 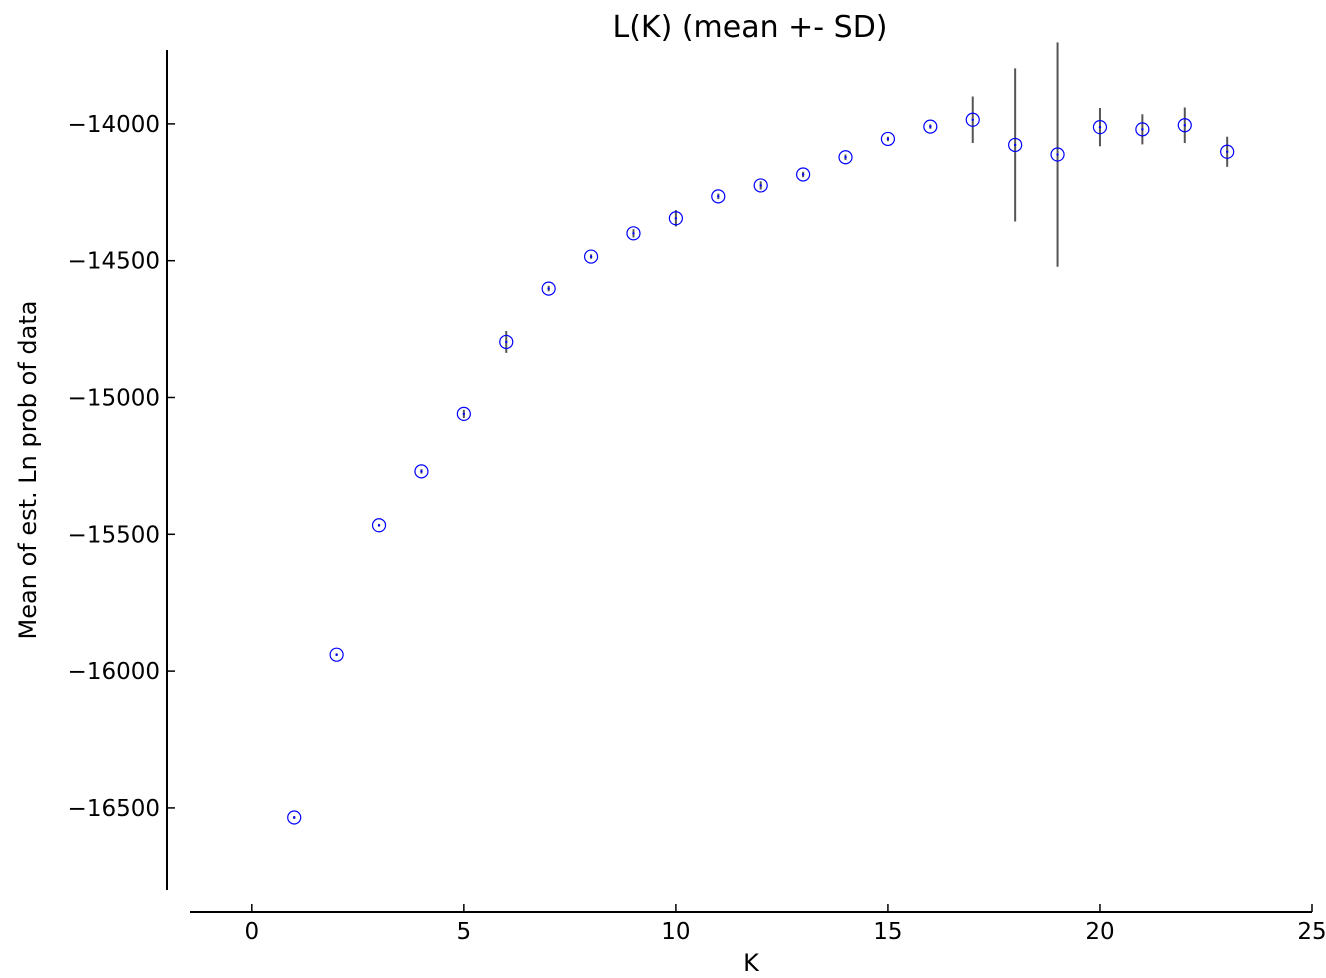 What do you see at coordinates (1099, 932) in the screenshot?
I see `x-tick-label: 20` at bounding box center [1099, 932].